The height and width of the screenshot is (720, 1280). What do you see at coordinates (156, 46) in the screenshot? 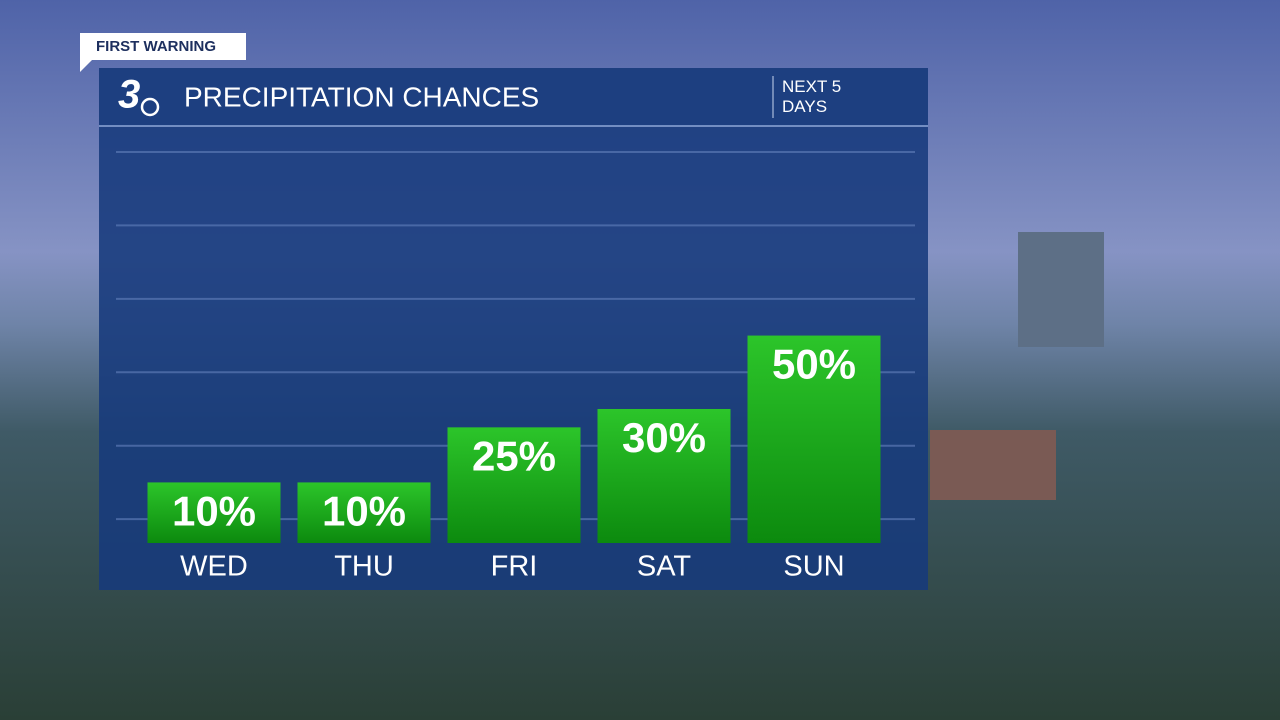
I see `banner: FIRST WARNING` at bounding box center [156, 46].